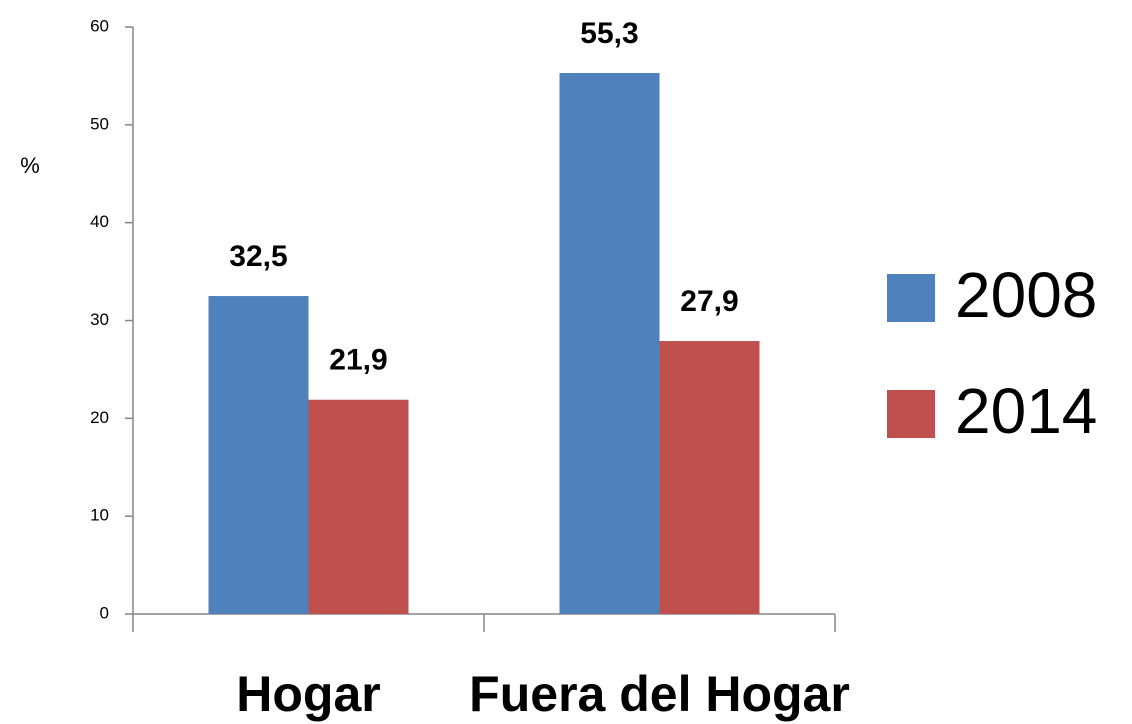  Describe the element at coordinates (99, 417) in the screenshot. I see `y-tick-label: 20` at that location.